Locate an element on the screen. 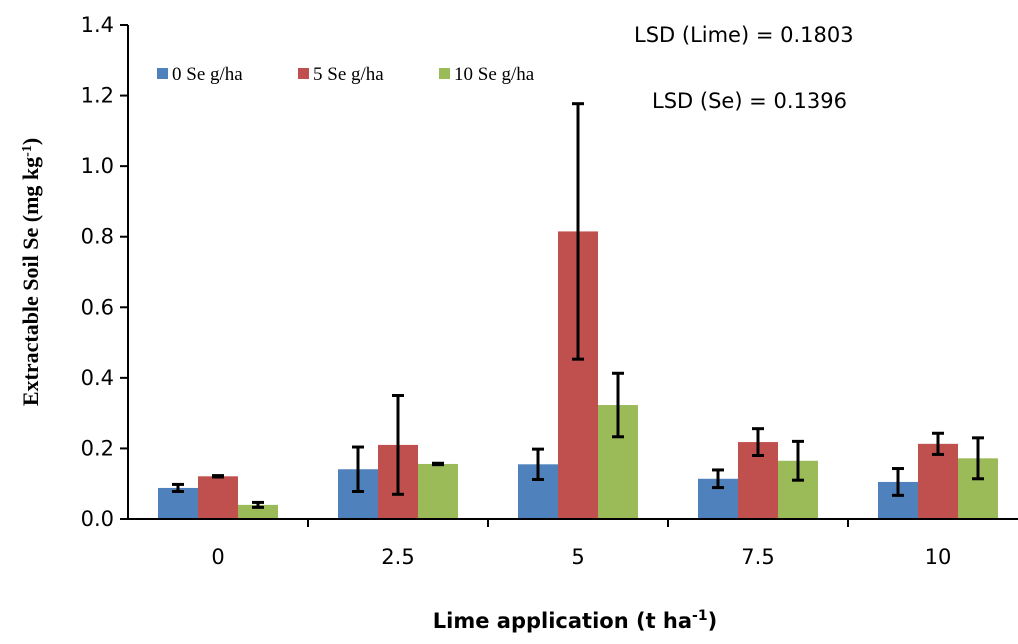 The width and height of the screenshot is (1018, 644). x-axis-title: Lime application (t ha-1) is located at coordinates (575, 620).